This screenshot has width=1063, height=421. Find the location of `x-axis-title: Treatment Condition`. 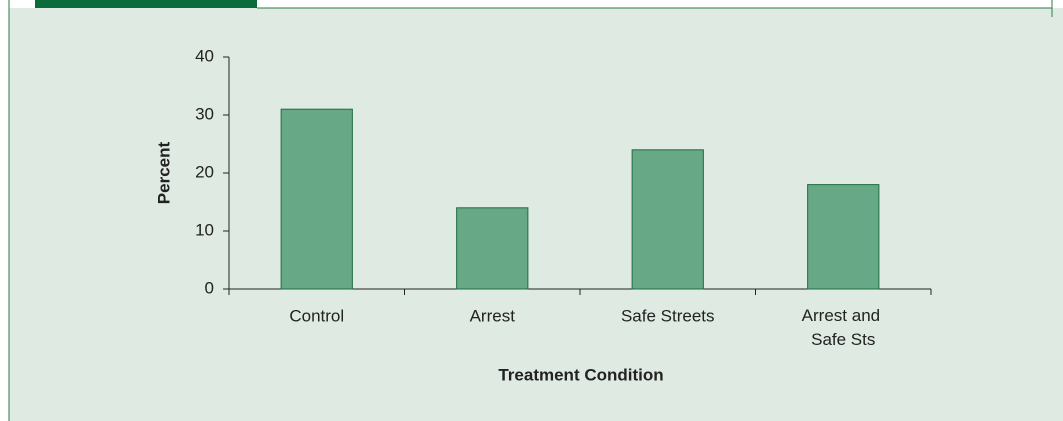

x-axis-title: Treatment Condition is located at coordinates (580, 374).